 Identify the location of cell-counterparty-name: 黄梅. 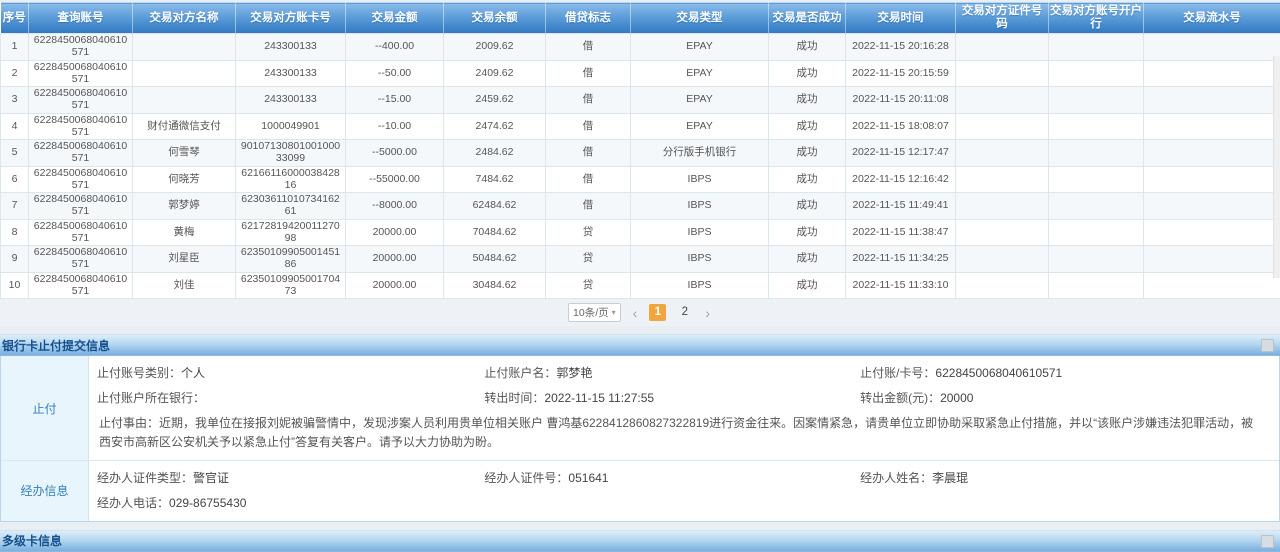
(184, 232).